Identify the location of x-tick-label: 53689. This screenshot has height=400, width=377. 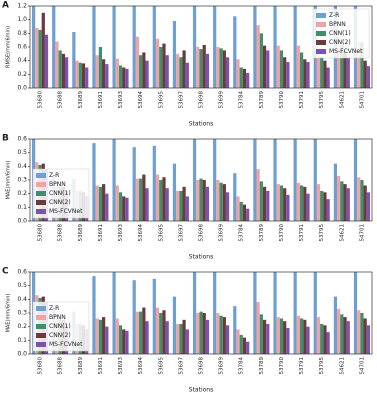
(81, 366).